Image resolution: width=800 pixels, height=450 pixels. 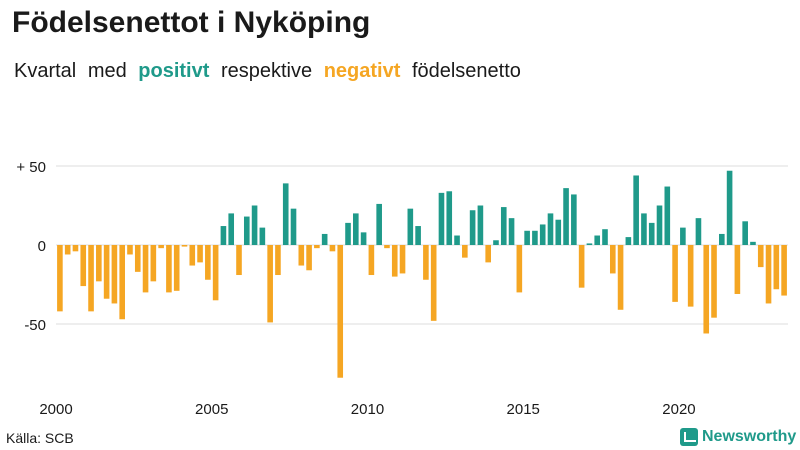 I want to click on subtitle-text-1: Kvartal, so click(x=45, y=71).